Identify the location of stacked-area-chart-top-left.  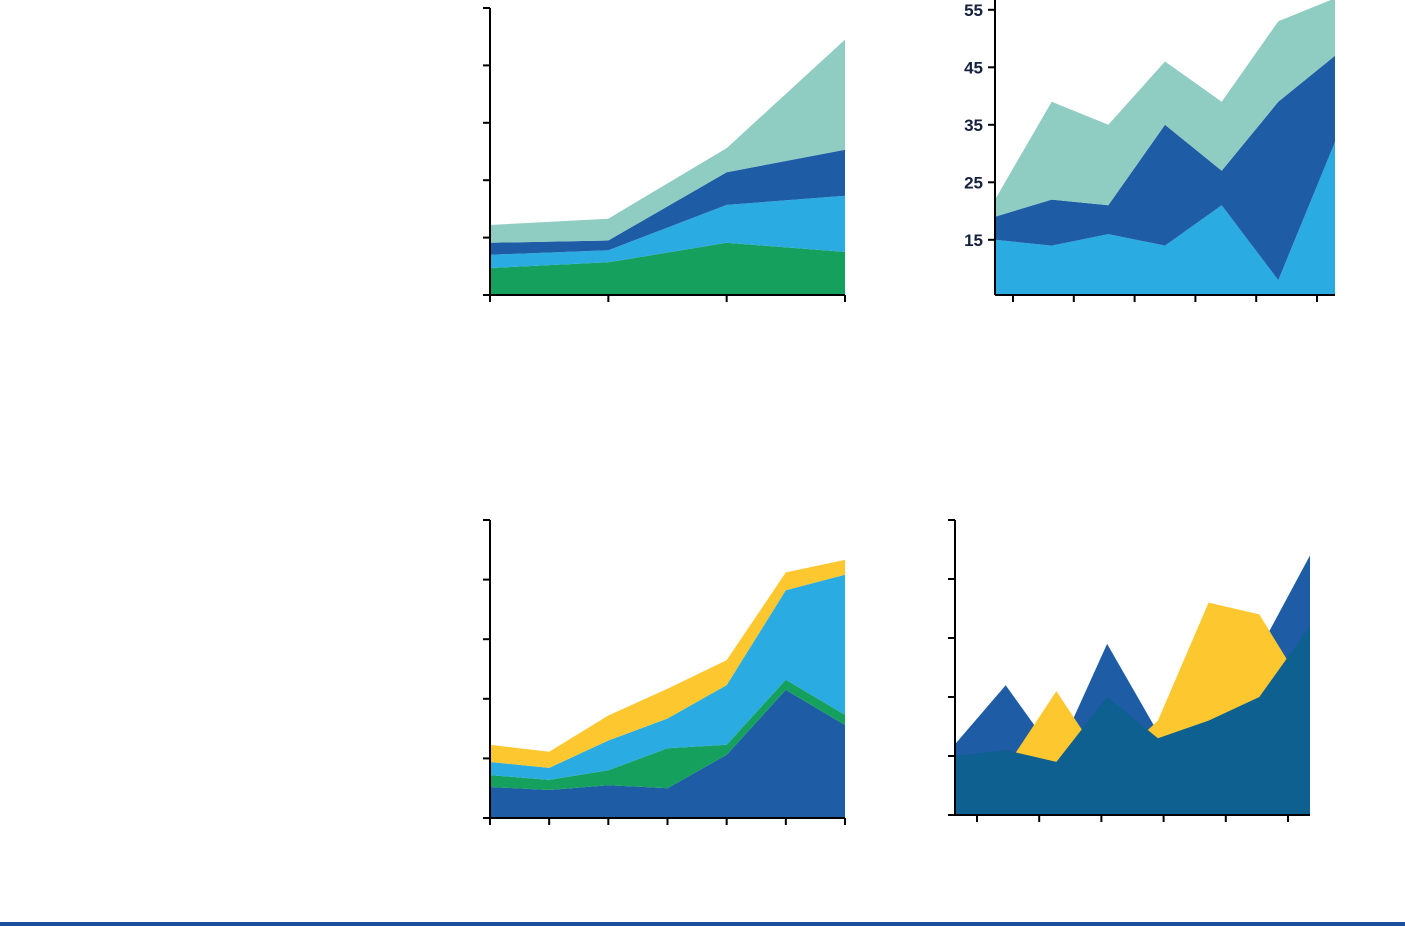
(657, 157).